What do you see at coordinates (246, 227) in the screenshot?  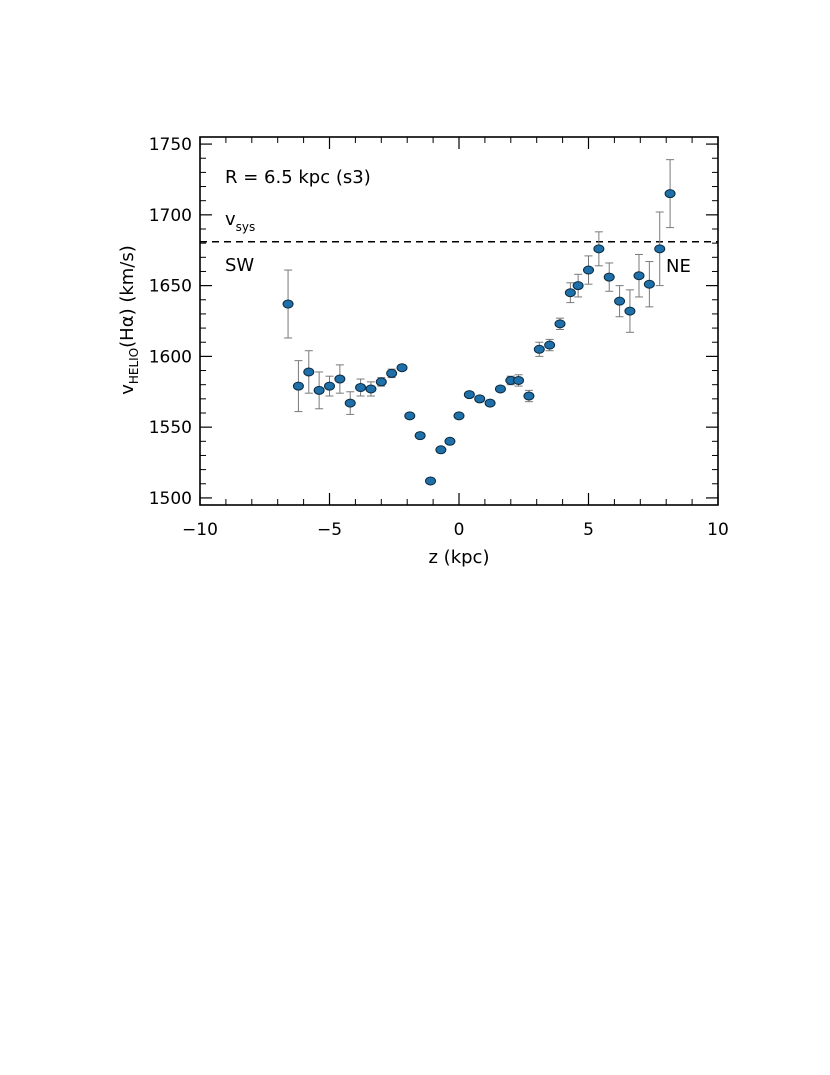 I see `vsys-subscript: sys` at bounding box center [246, 227].